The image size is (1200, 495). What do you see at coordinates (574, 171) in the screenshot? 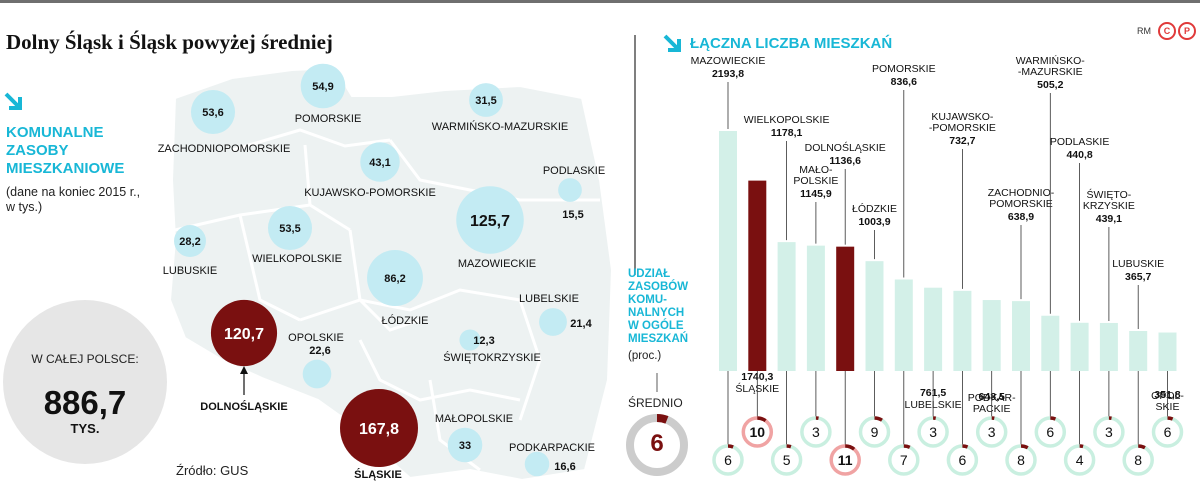
I see `region-label: PODLASKIE` at bounding box center [574, 171].